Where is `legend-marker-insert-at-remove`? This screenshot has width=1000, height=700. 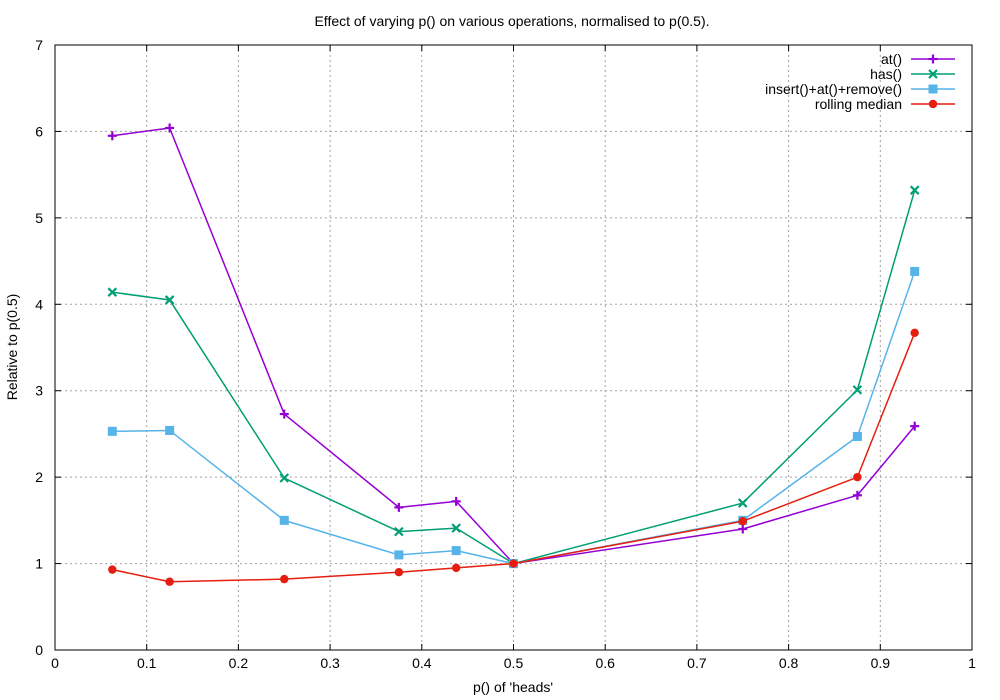
legend-marker-insert-at-remove is located at coordinates (933, 89).